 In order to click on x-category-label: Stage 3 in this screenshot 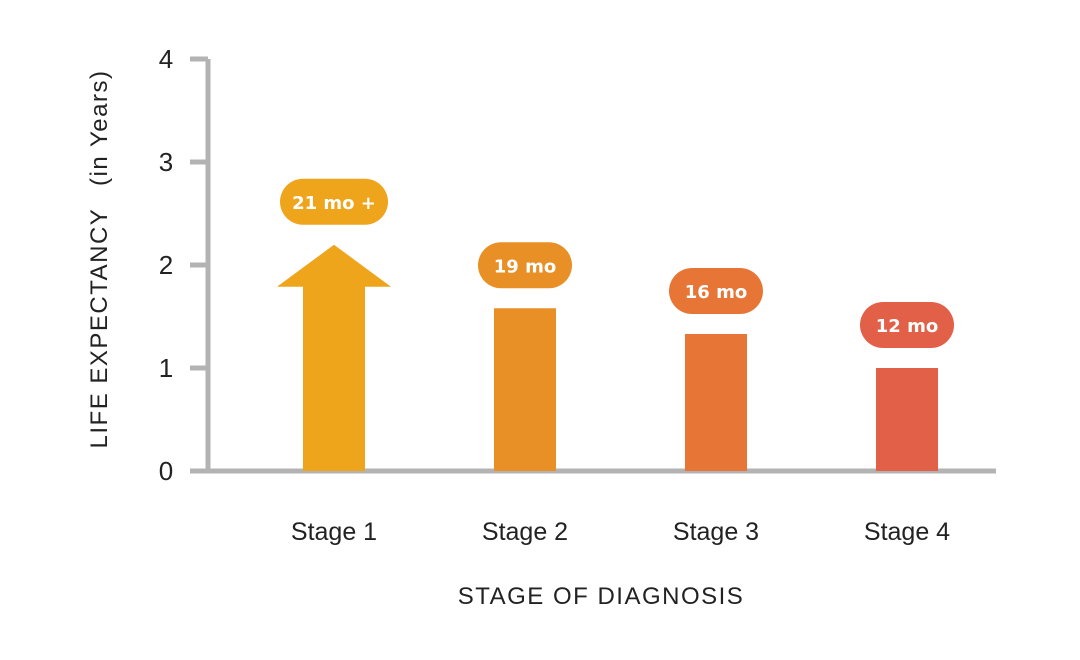, I will do `click(716, 532)`.